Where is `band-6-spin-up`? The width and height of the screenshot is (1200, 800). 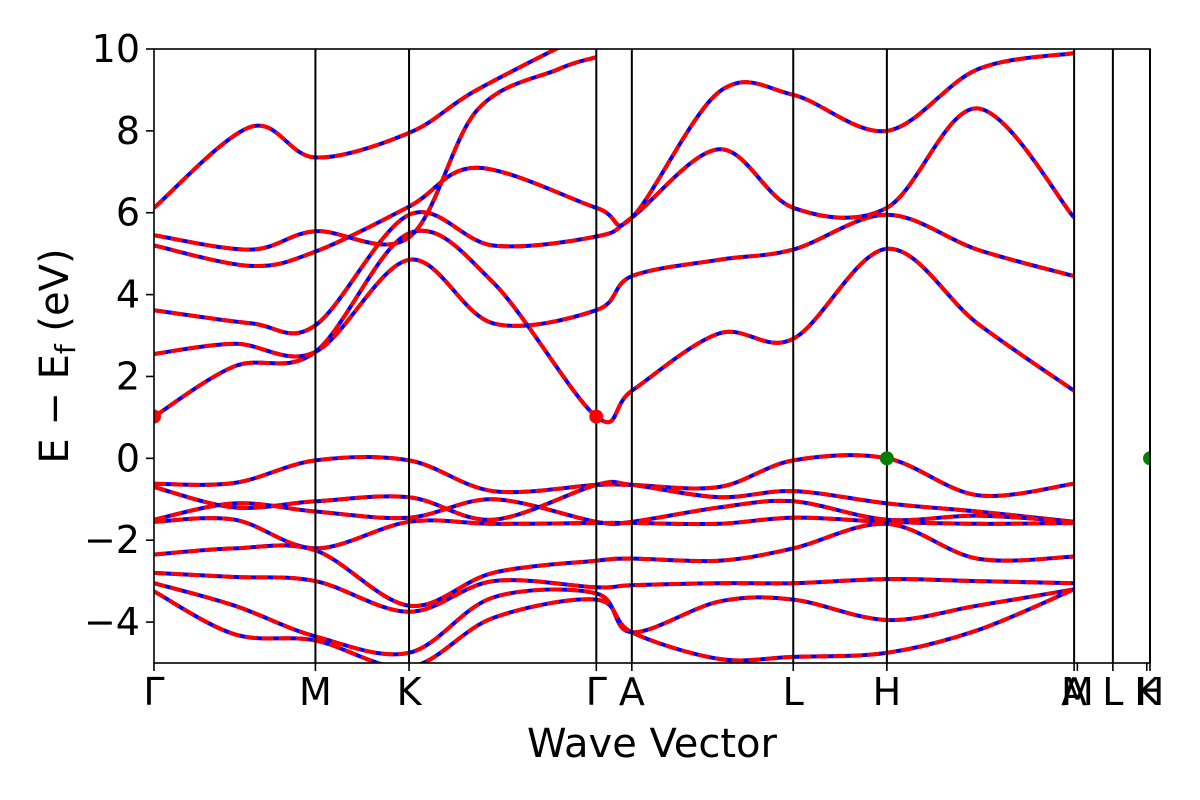
band-6-spin-up is located at coordinates (614, 475).